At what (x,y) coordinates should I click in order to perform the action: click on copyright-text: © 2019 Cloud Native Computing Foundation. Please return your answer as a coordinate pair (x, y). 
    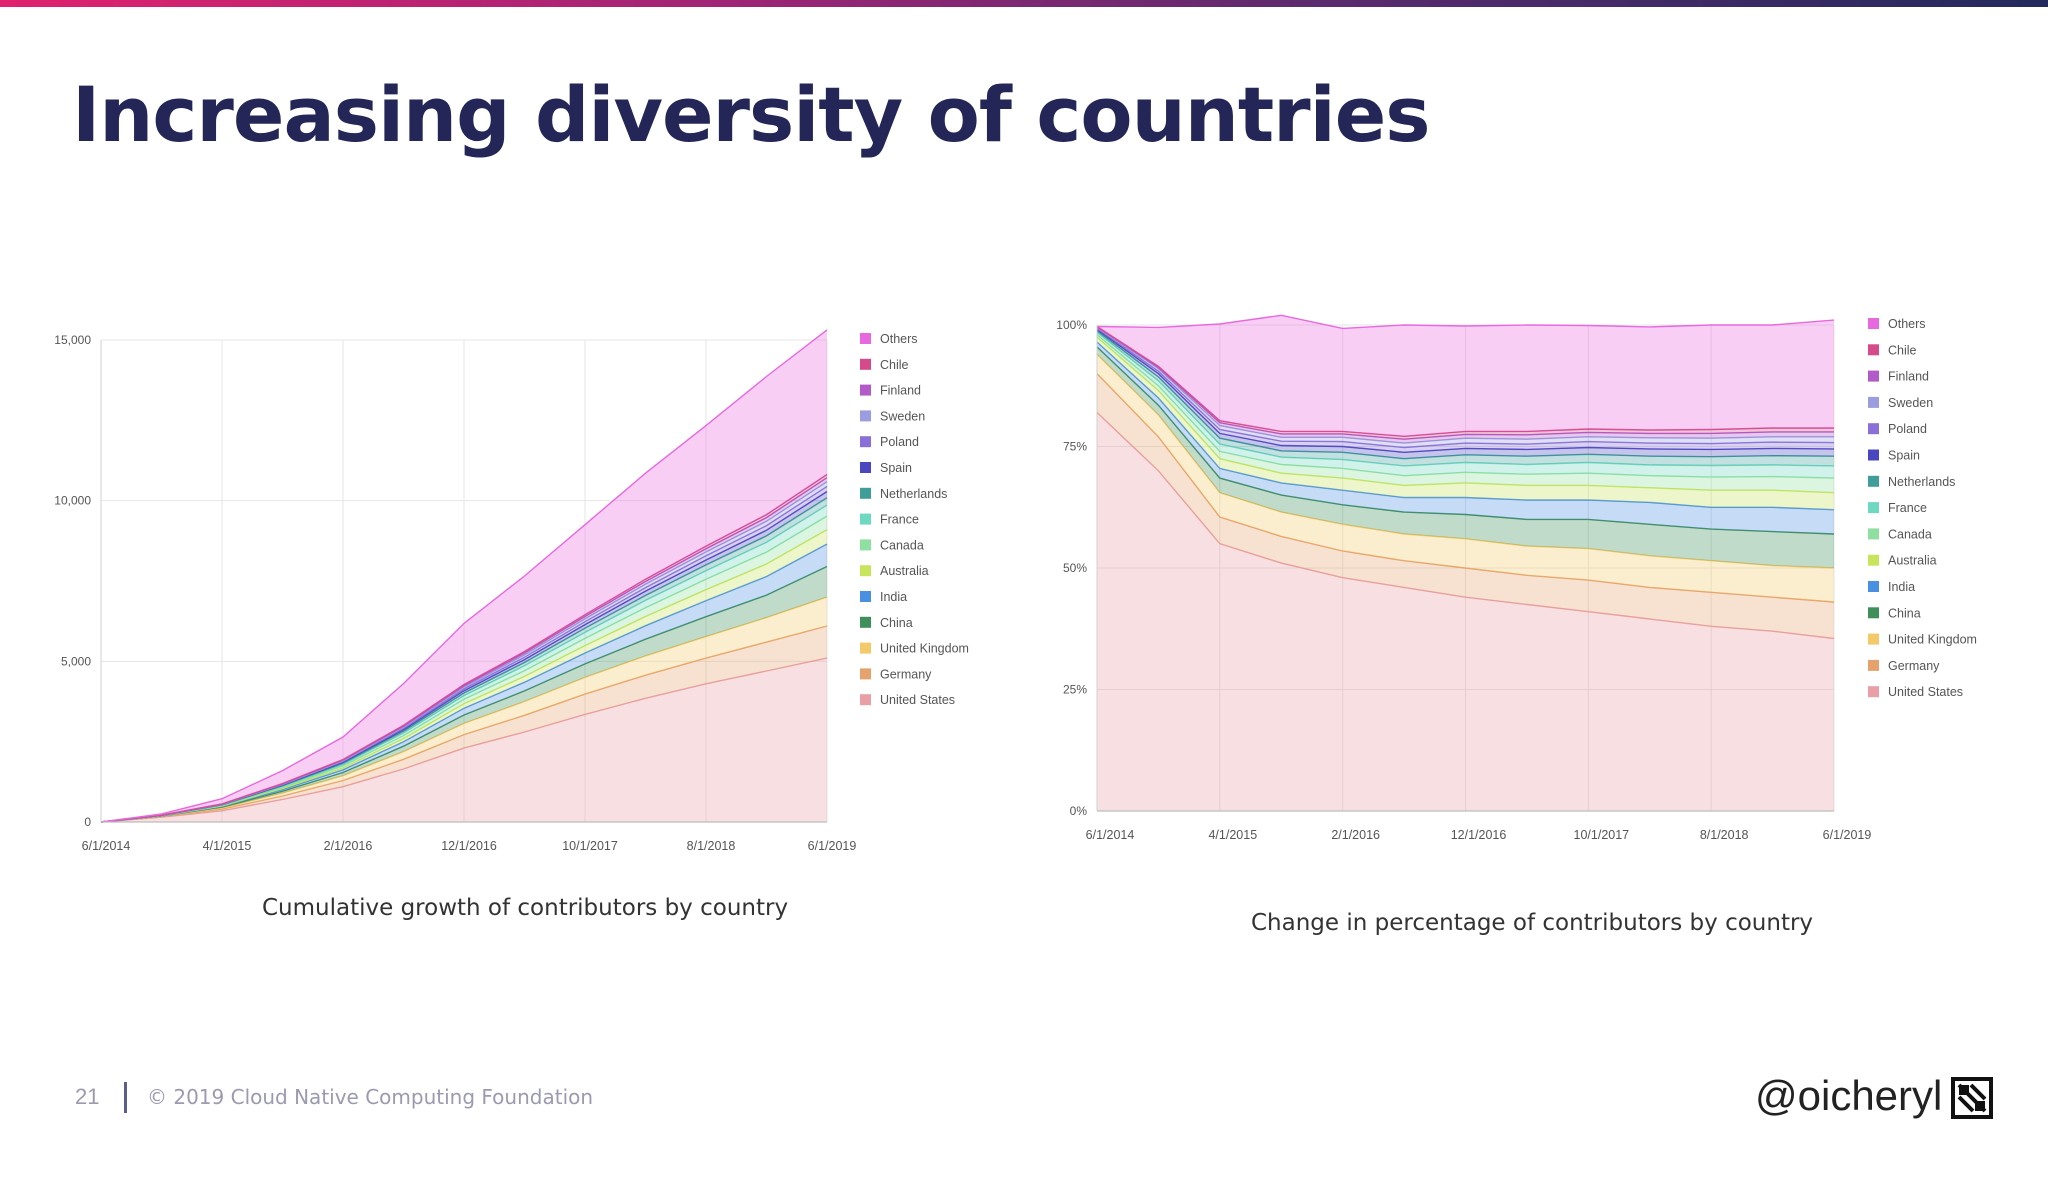
    Looking at the image, I should click on (370, 1097).